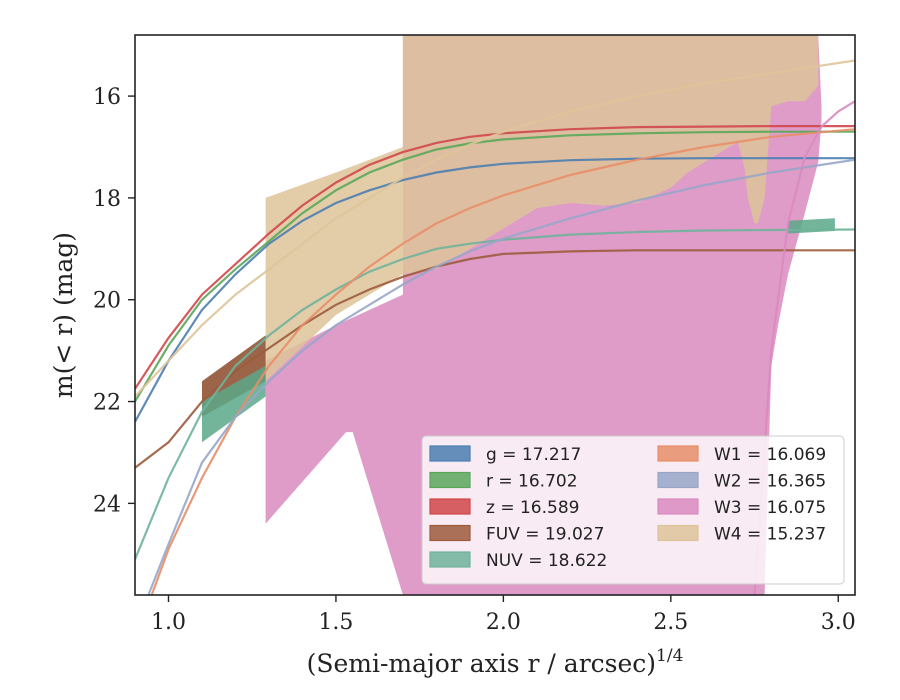 Image resolution: width=900 pixels, height=700 pixels. I want to click on legend-left-label-2: z = 16.589, so click(532, 508).